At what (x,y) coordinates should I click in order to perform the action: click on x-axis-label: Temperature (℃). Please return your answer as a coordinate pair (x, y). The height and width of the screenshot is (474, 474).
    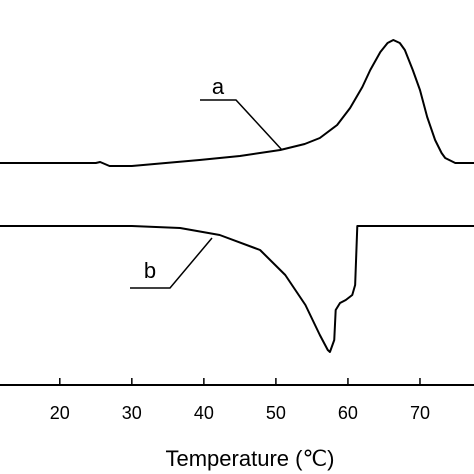
    Looking at the image, I should click on (250, 458).